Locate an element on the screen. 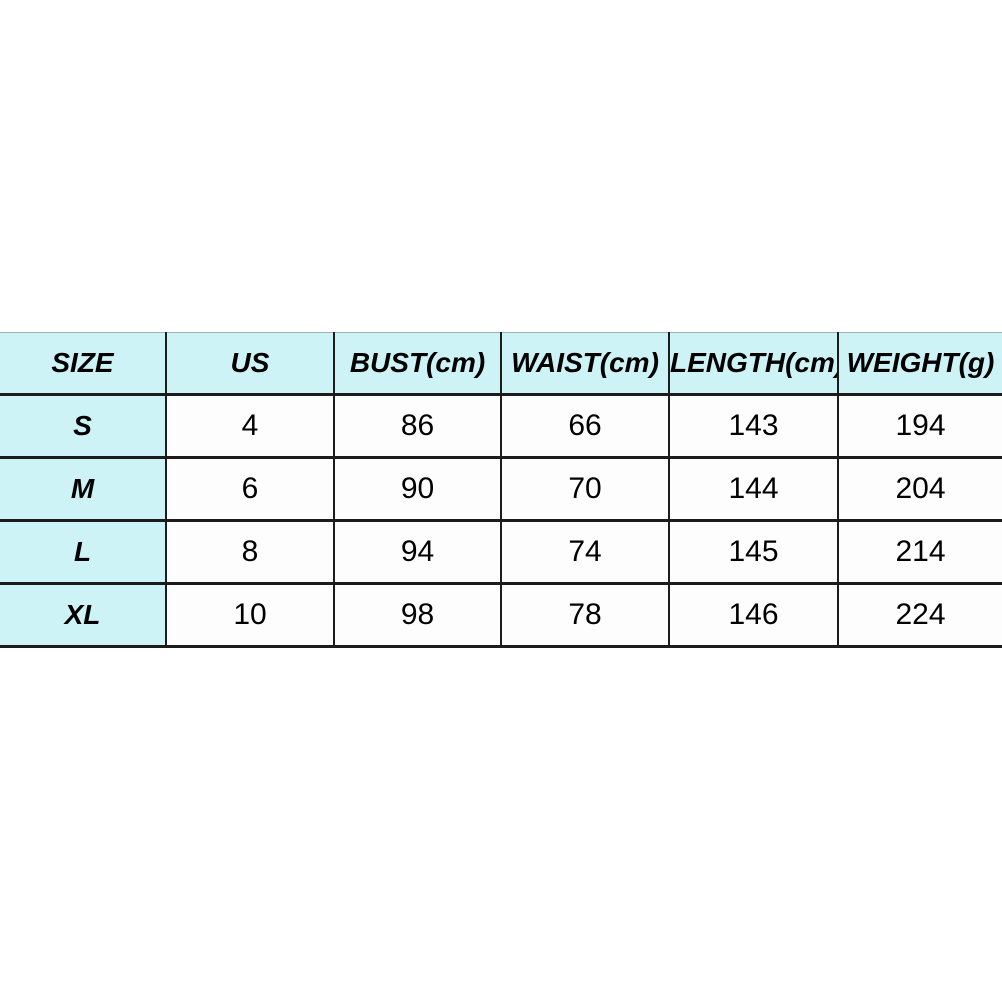  header-cell-bust: BUST(cm) is located at coordinates (417, 364).